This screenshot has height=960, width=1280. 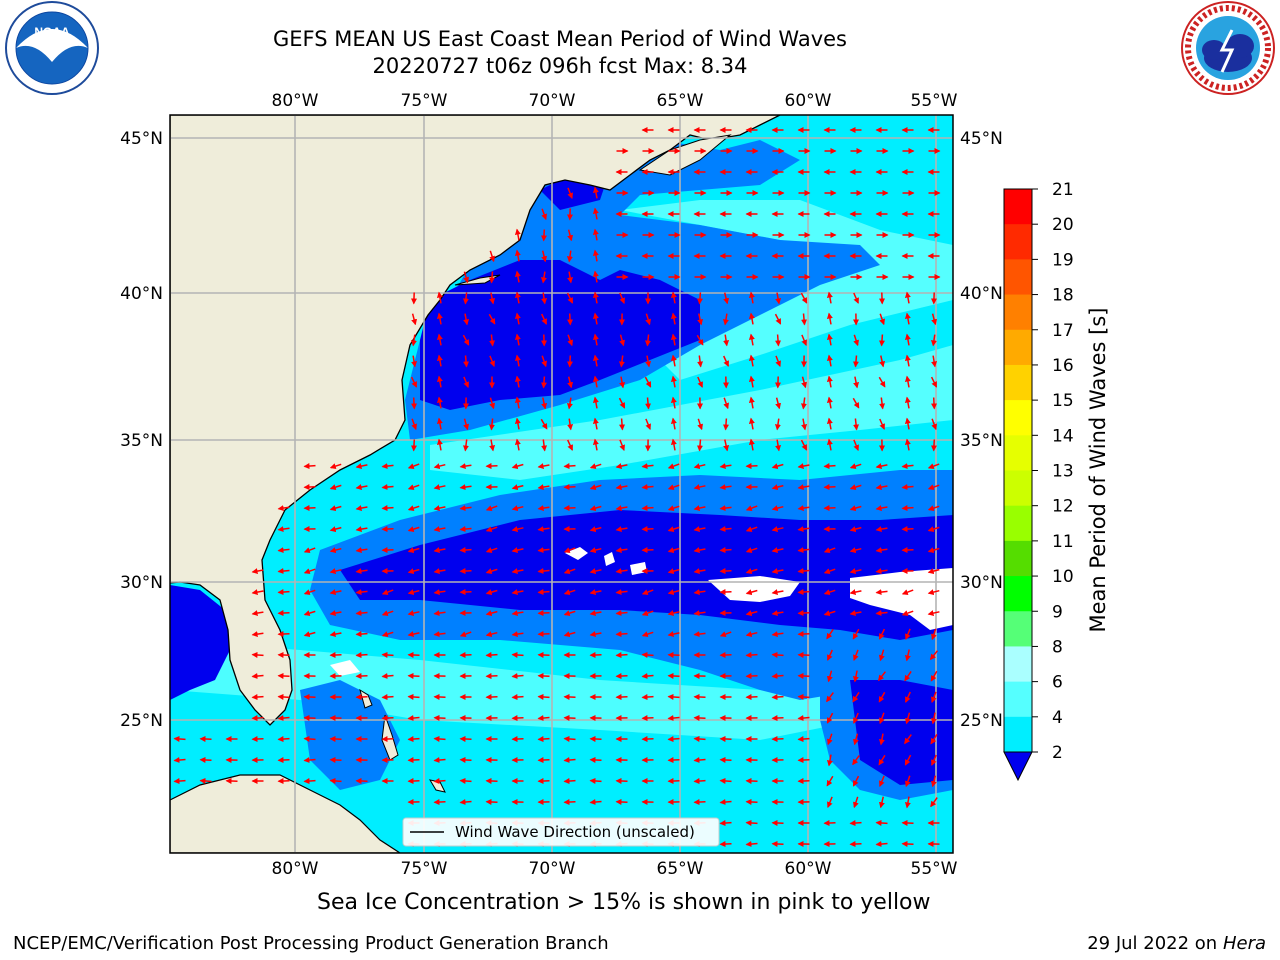 What do you see at coordinates (1063, 260) in the screenshot?
I see `colorbar-tick-label: 19` at bounding box center [1063, 260].